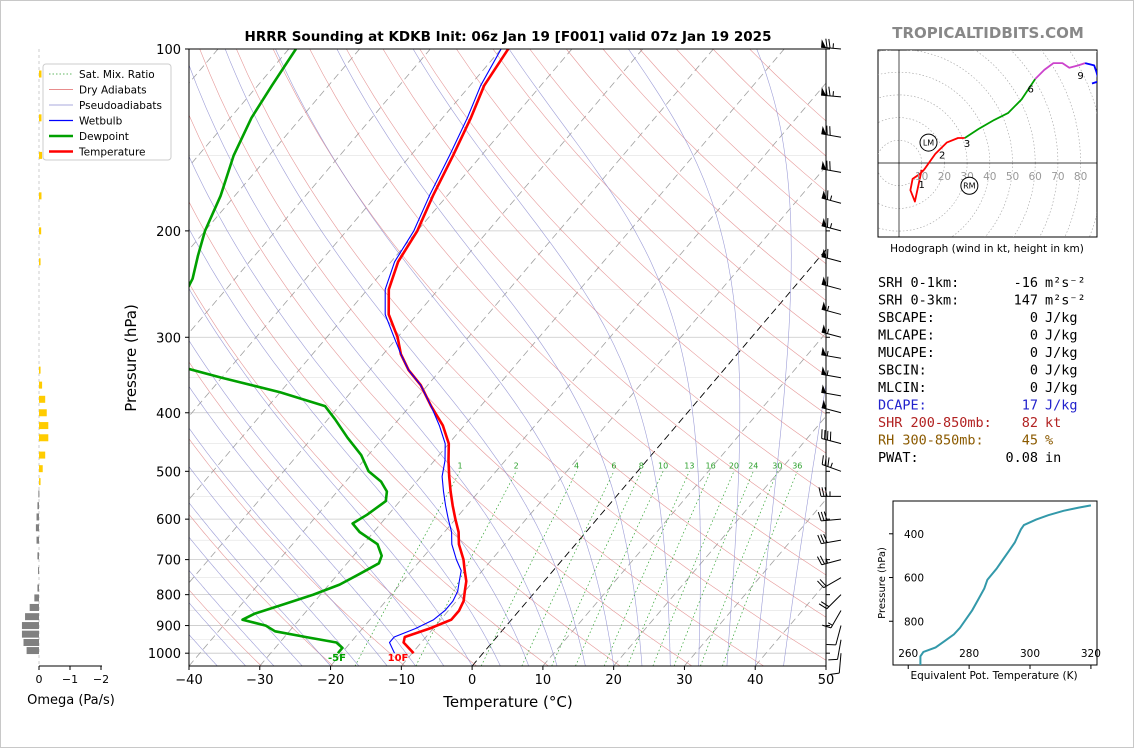  What do you see at coordinates (827, 353) in the screenshot?
I see `barb-half-feather` at bounding box center [827, 353].